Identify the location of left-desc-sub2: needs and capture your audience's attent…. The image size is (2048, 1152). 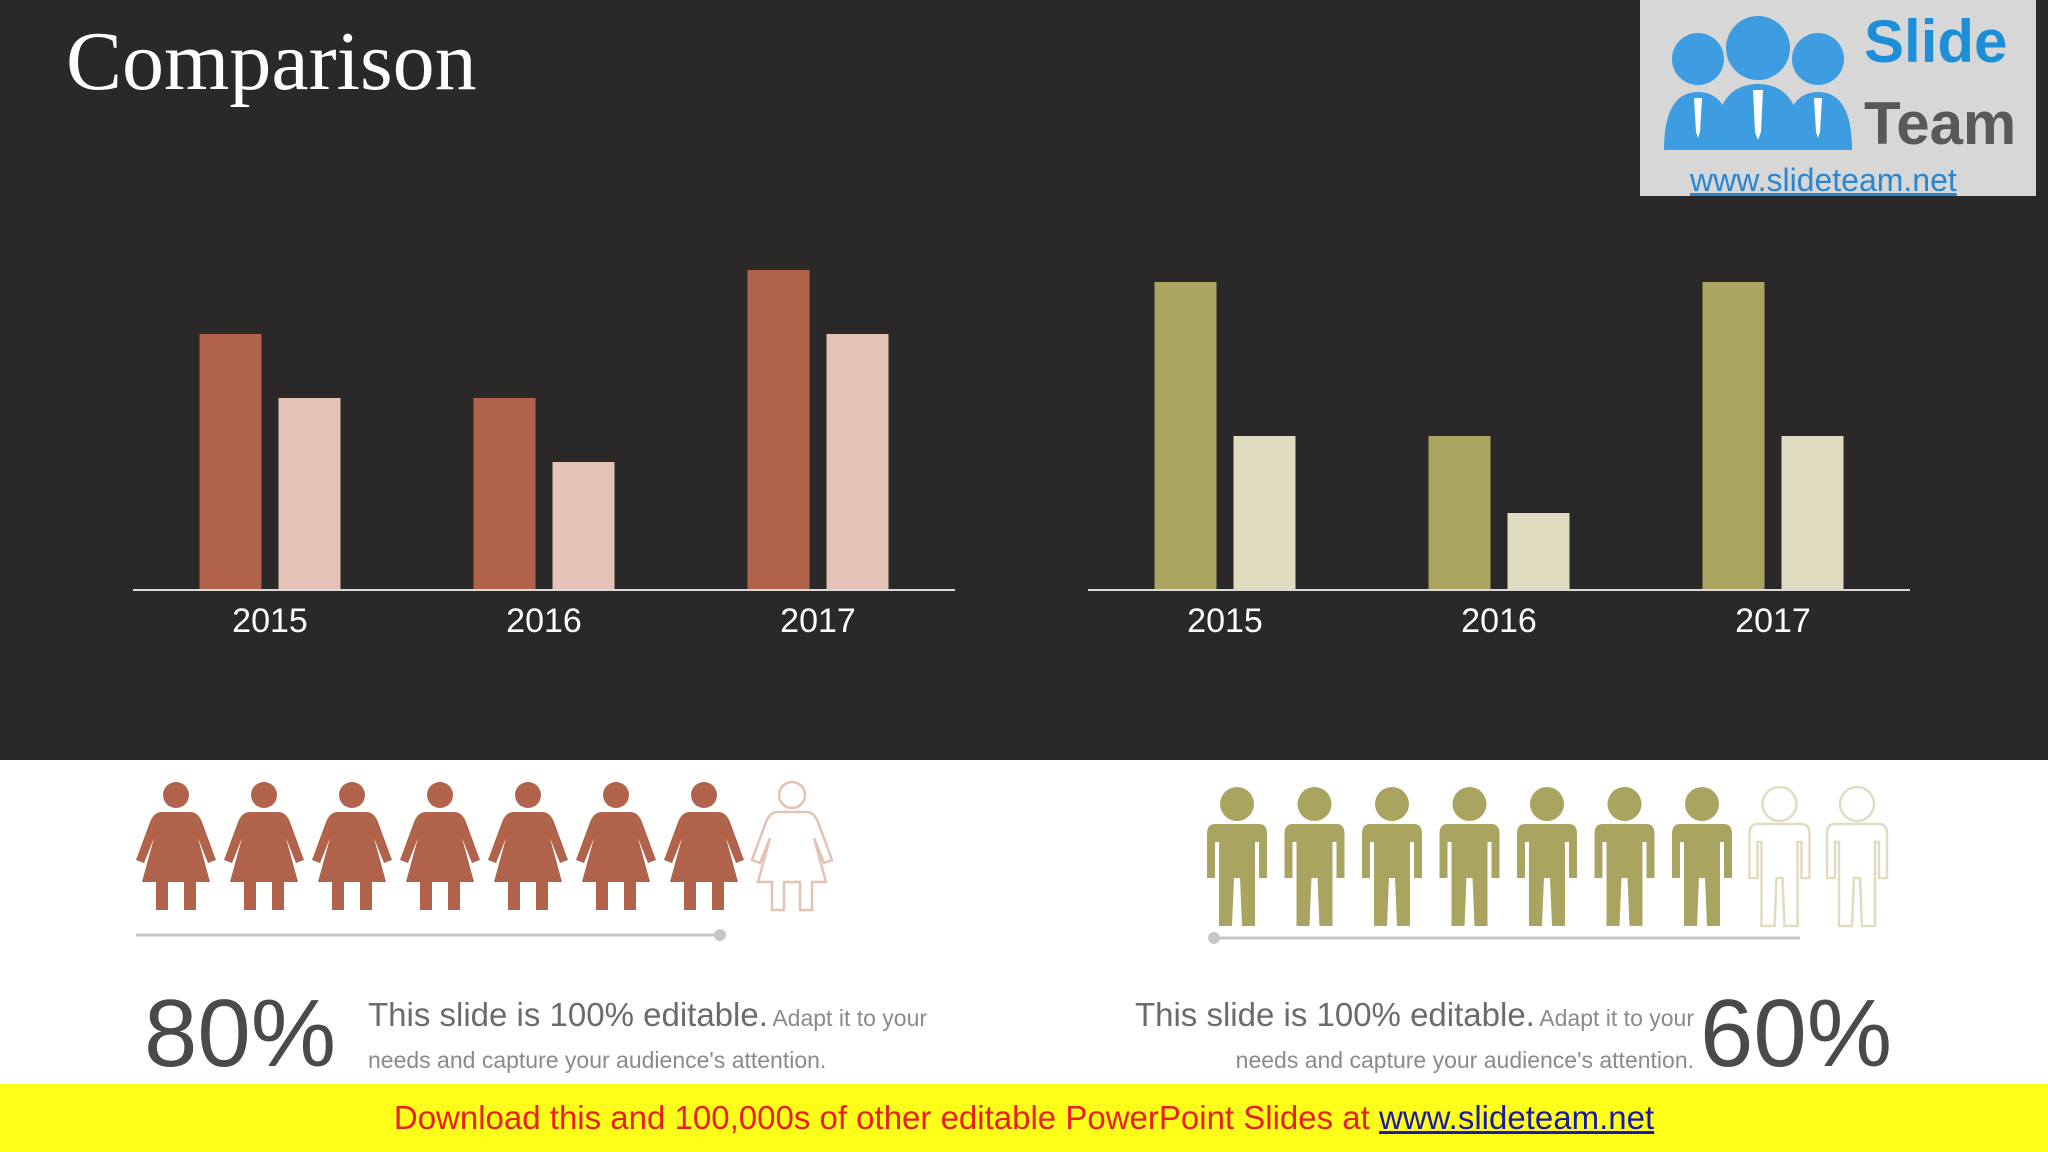
(597, 1059).